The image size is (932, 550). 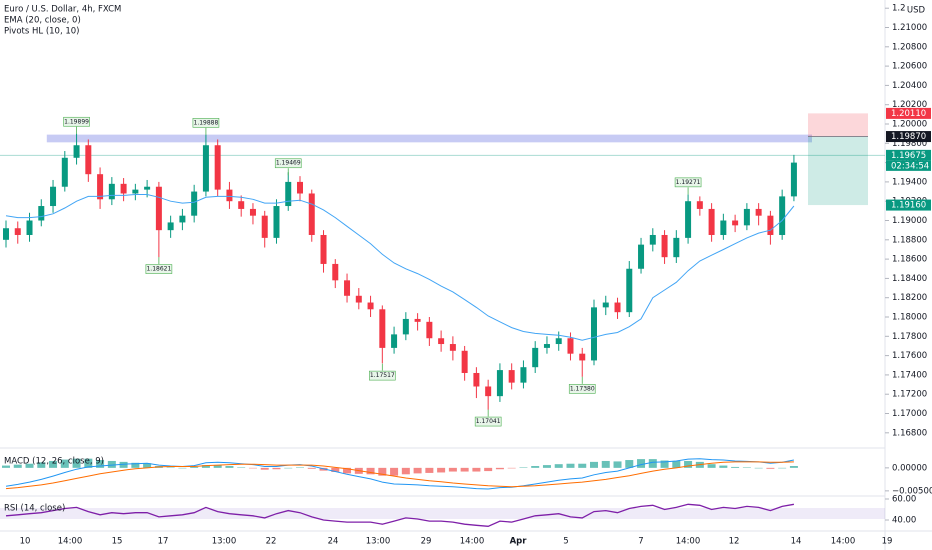 I want to click on countdown: 02:34:54, so click(x=910, y=166).